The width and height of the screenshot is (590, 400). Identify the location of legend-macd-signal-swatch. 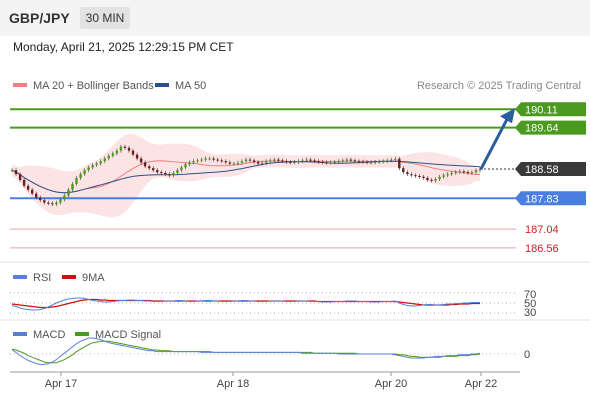
(82, 334).